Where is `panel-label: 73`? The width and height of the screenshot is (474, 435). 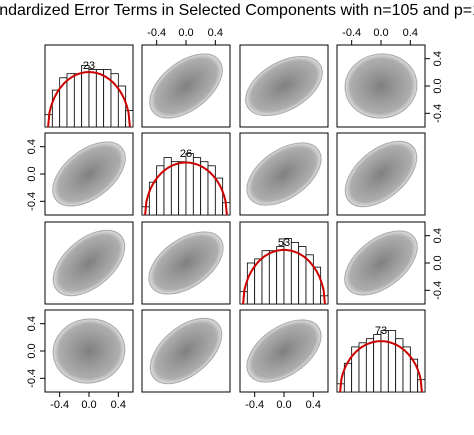 panel-label: 73 is located at coordinates (381, 331).